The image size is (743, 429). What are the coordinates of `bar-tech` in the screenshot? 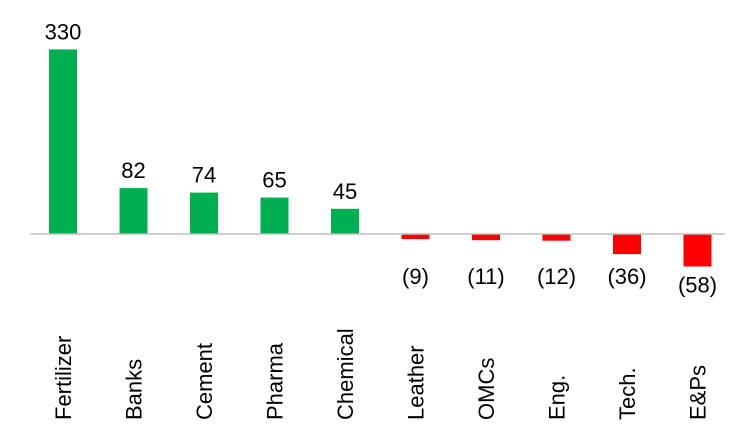 It's located at (627, 244).